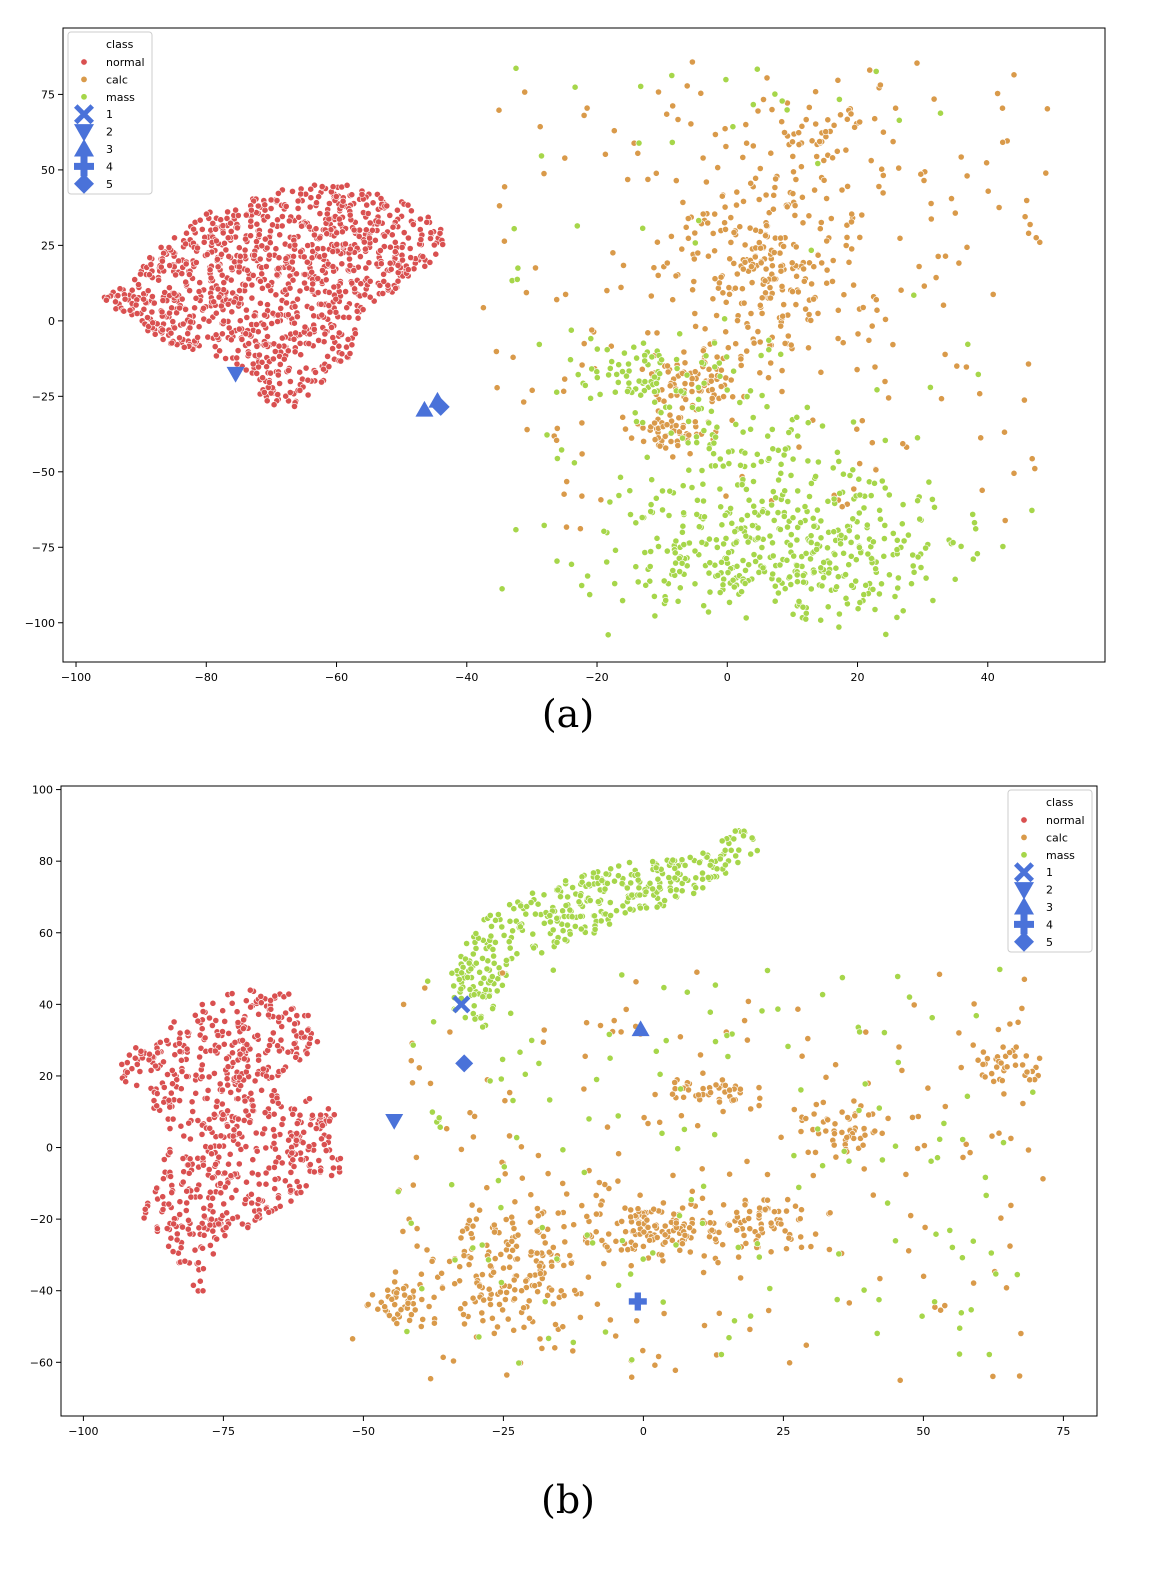 The image size is (1162, 1578). What do you see at coordinates (1060, 802) in the screenshot?
I see `legend-title: class` at bounding box center [1060, 802].